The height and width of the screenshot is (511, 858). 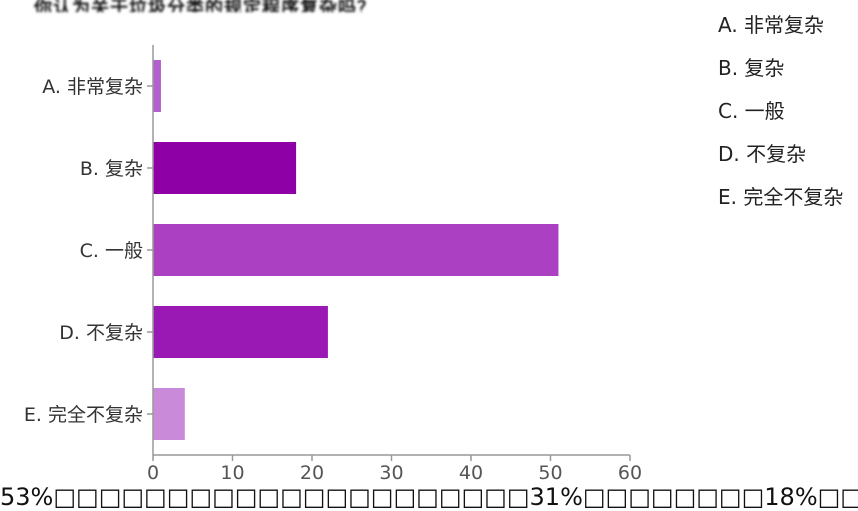 I want to click on x-tick-label: 0, so click(x=153, y=473).